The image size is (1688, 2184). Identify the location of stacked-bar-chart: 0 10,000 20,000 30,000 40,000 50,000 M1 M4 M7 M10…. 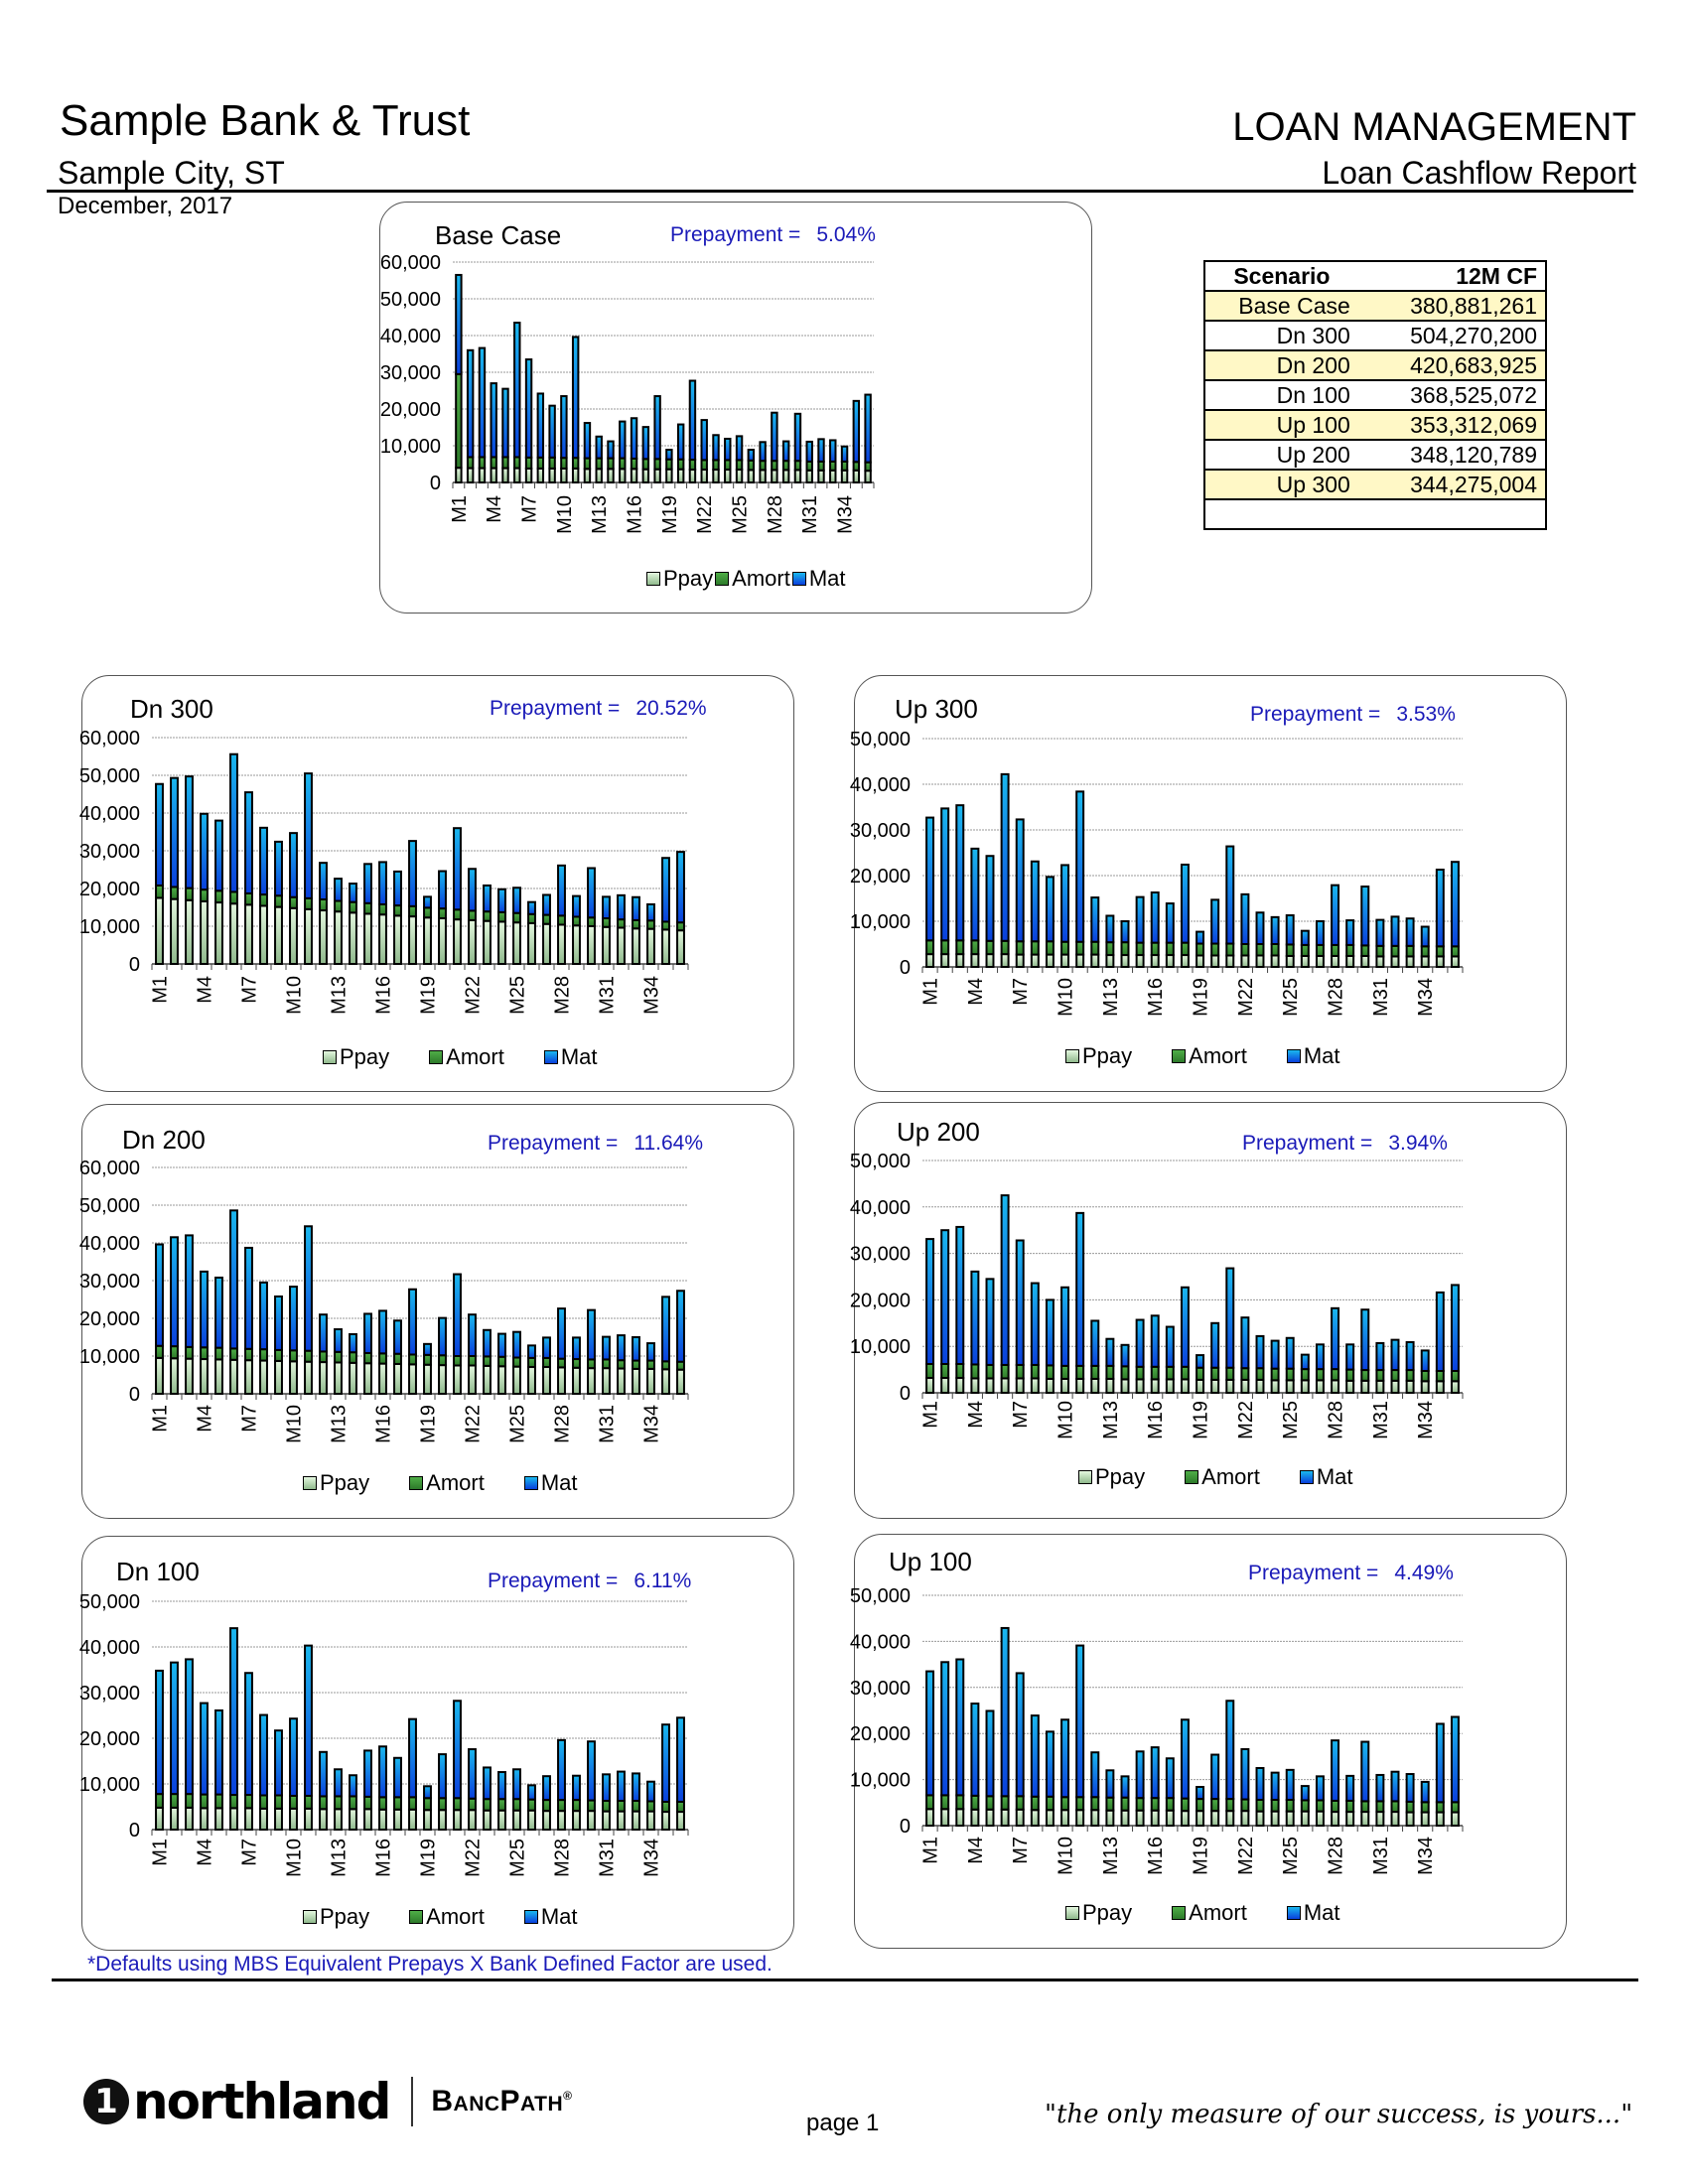
(1157, 1295).